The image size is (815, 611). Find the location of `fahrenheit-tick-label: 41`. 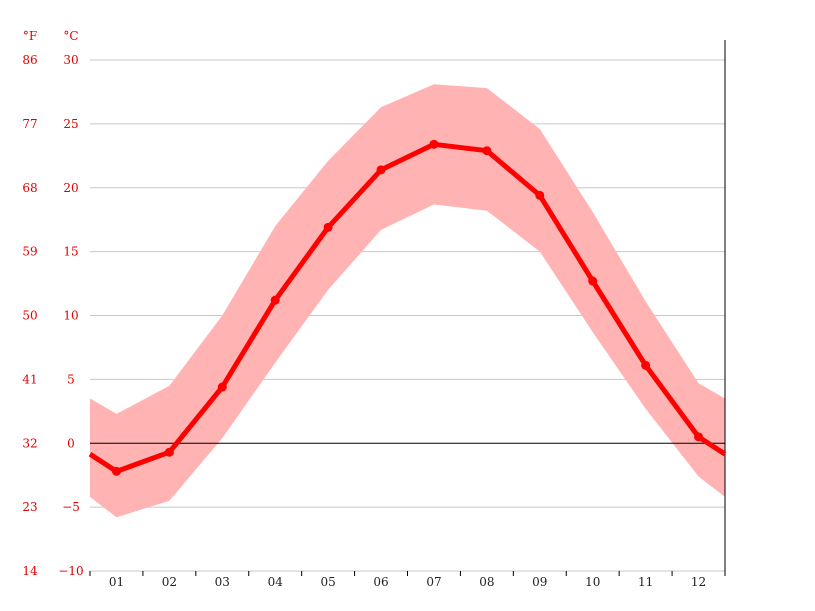

fahrenheit-tick-label: 41 is located at coordinates (29, 379).